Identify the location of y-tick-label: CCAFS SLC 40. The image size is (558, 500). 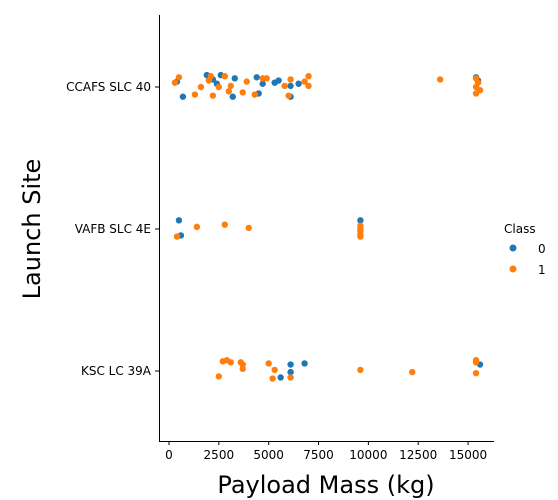
(108, 87).